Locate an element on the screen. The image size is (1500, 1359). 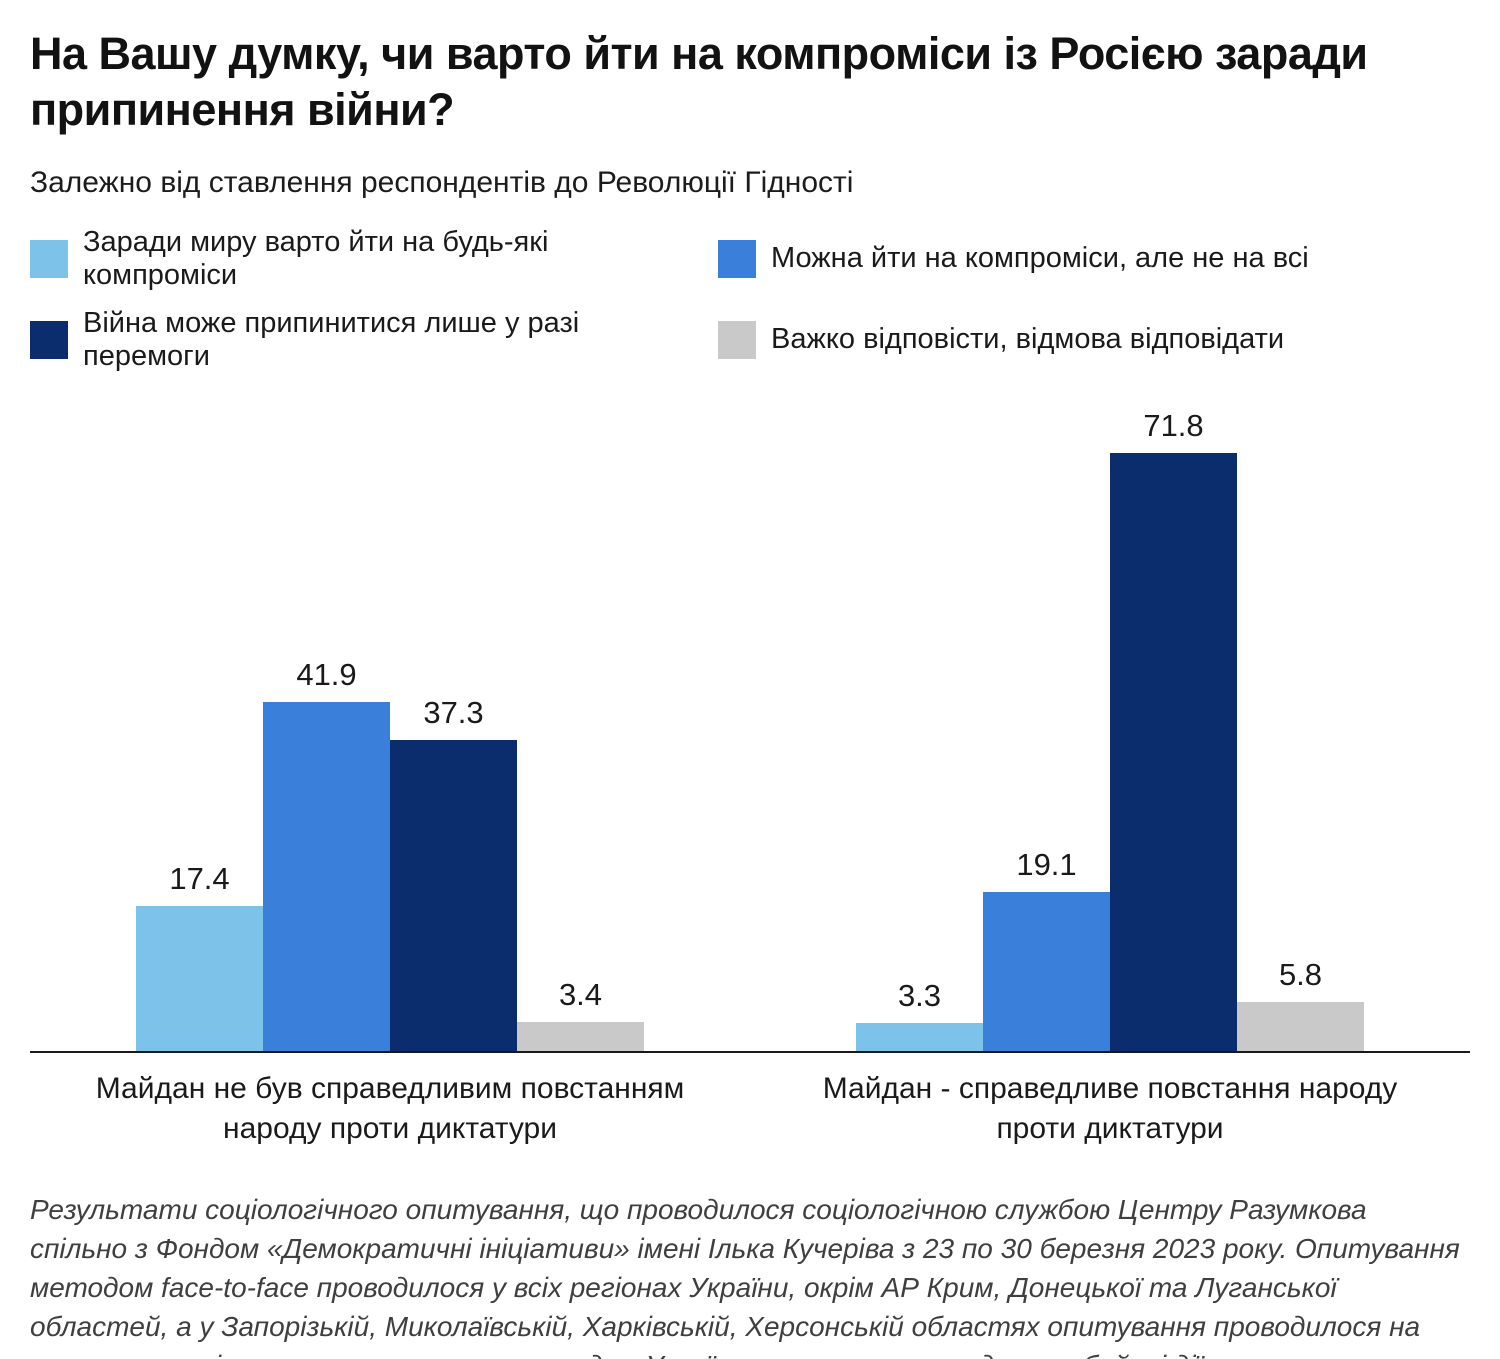
bar-slot: 5.8 is located at coordinates (1300, 1004).